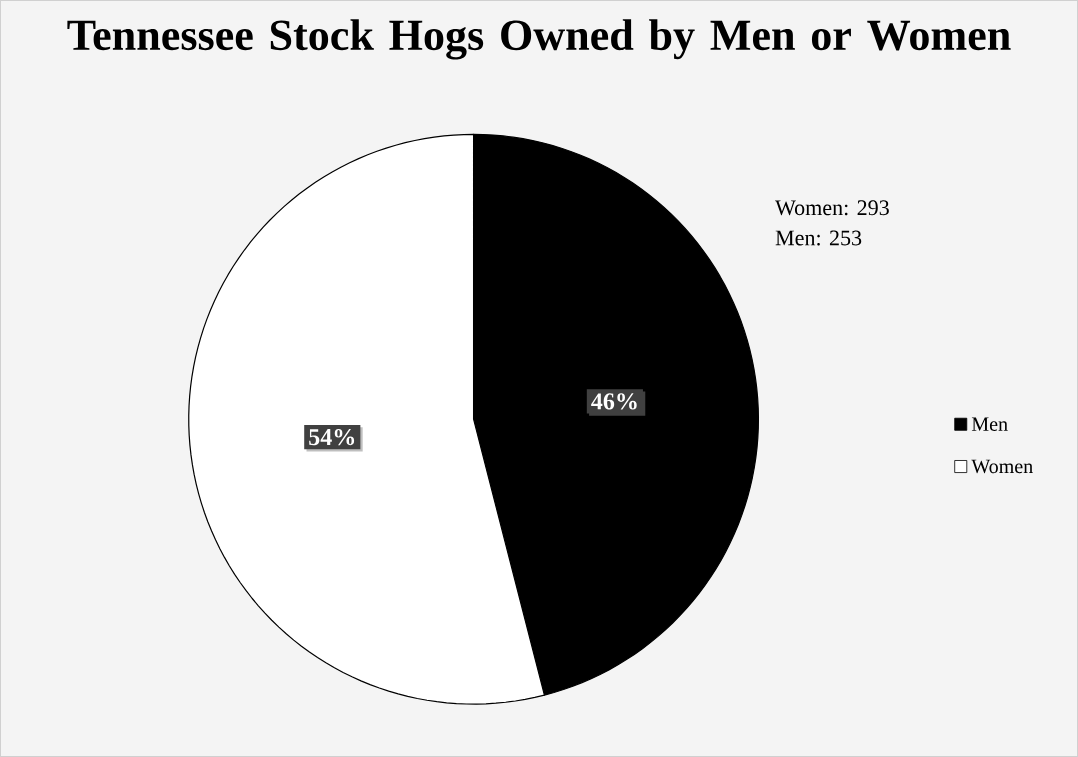  What do you see at coordinates (332, 437) in the screenshot?
I see `data-label: 54%` at bounding box center [332, 437].